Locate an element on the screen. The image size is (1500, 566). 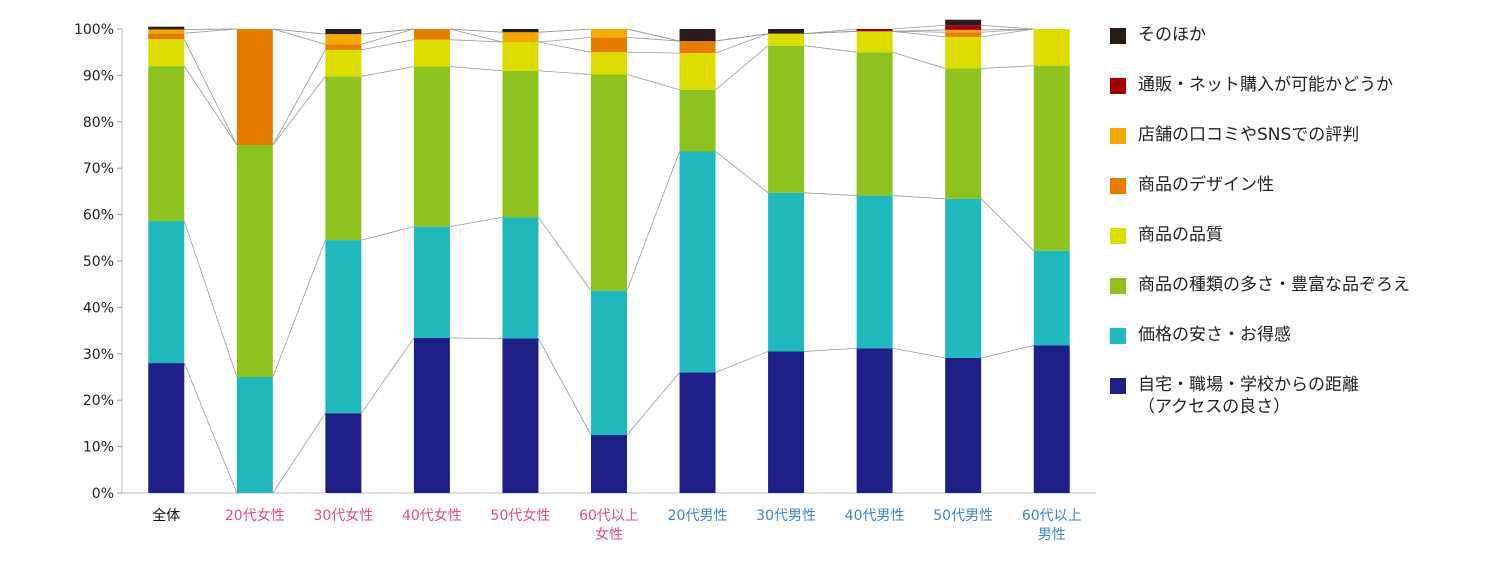
legend-item: 通販・ネット購入が可能かどうか is located at coordinates (1302, 99).